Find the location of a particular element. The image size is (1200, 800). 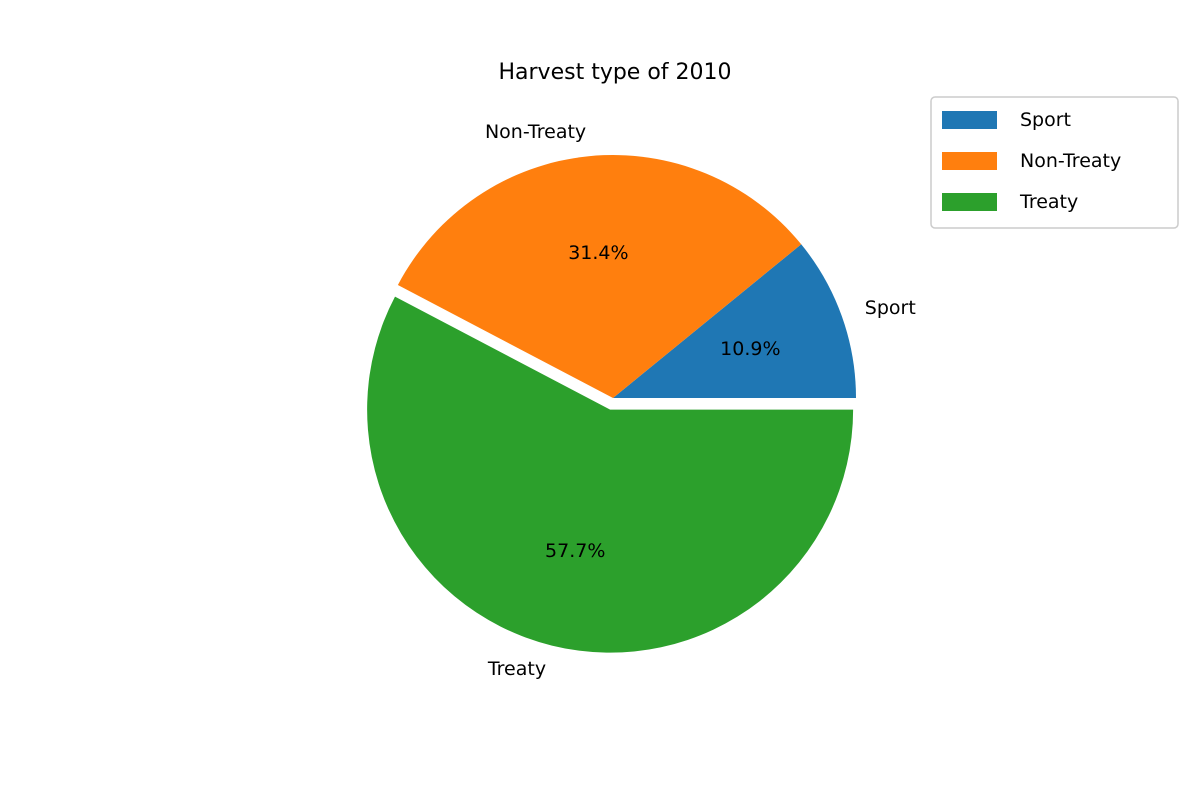

legend-label-sport: Sport is located at coordinates (1045, 120).